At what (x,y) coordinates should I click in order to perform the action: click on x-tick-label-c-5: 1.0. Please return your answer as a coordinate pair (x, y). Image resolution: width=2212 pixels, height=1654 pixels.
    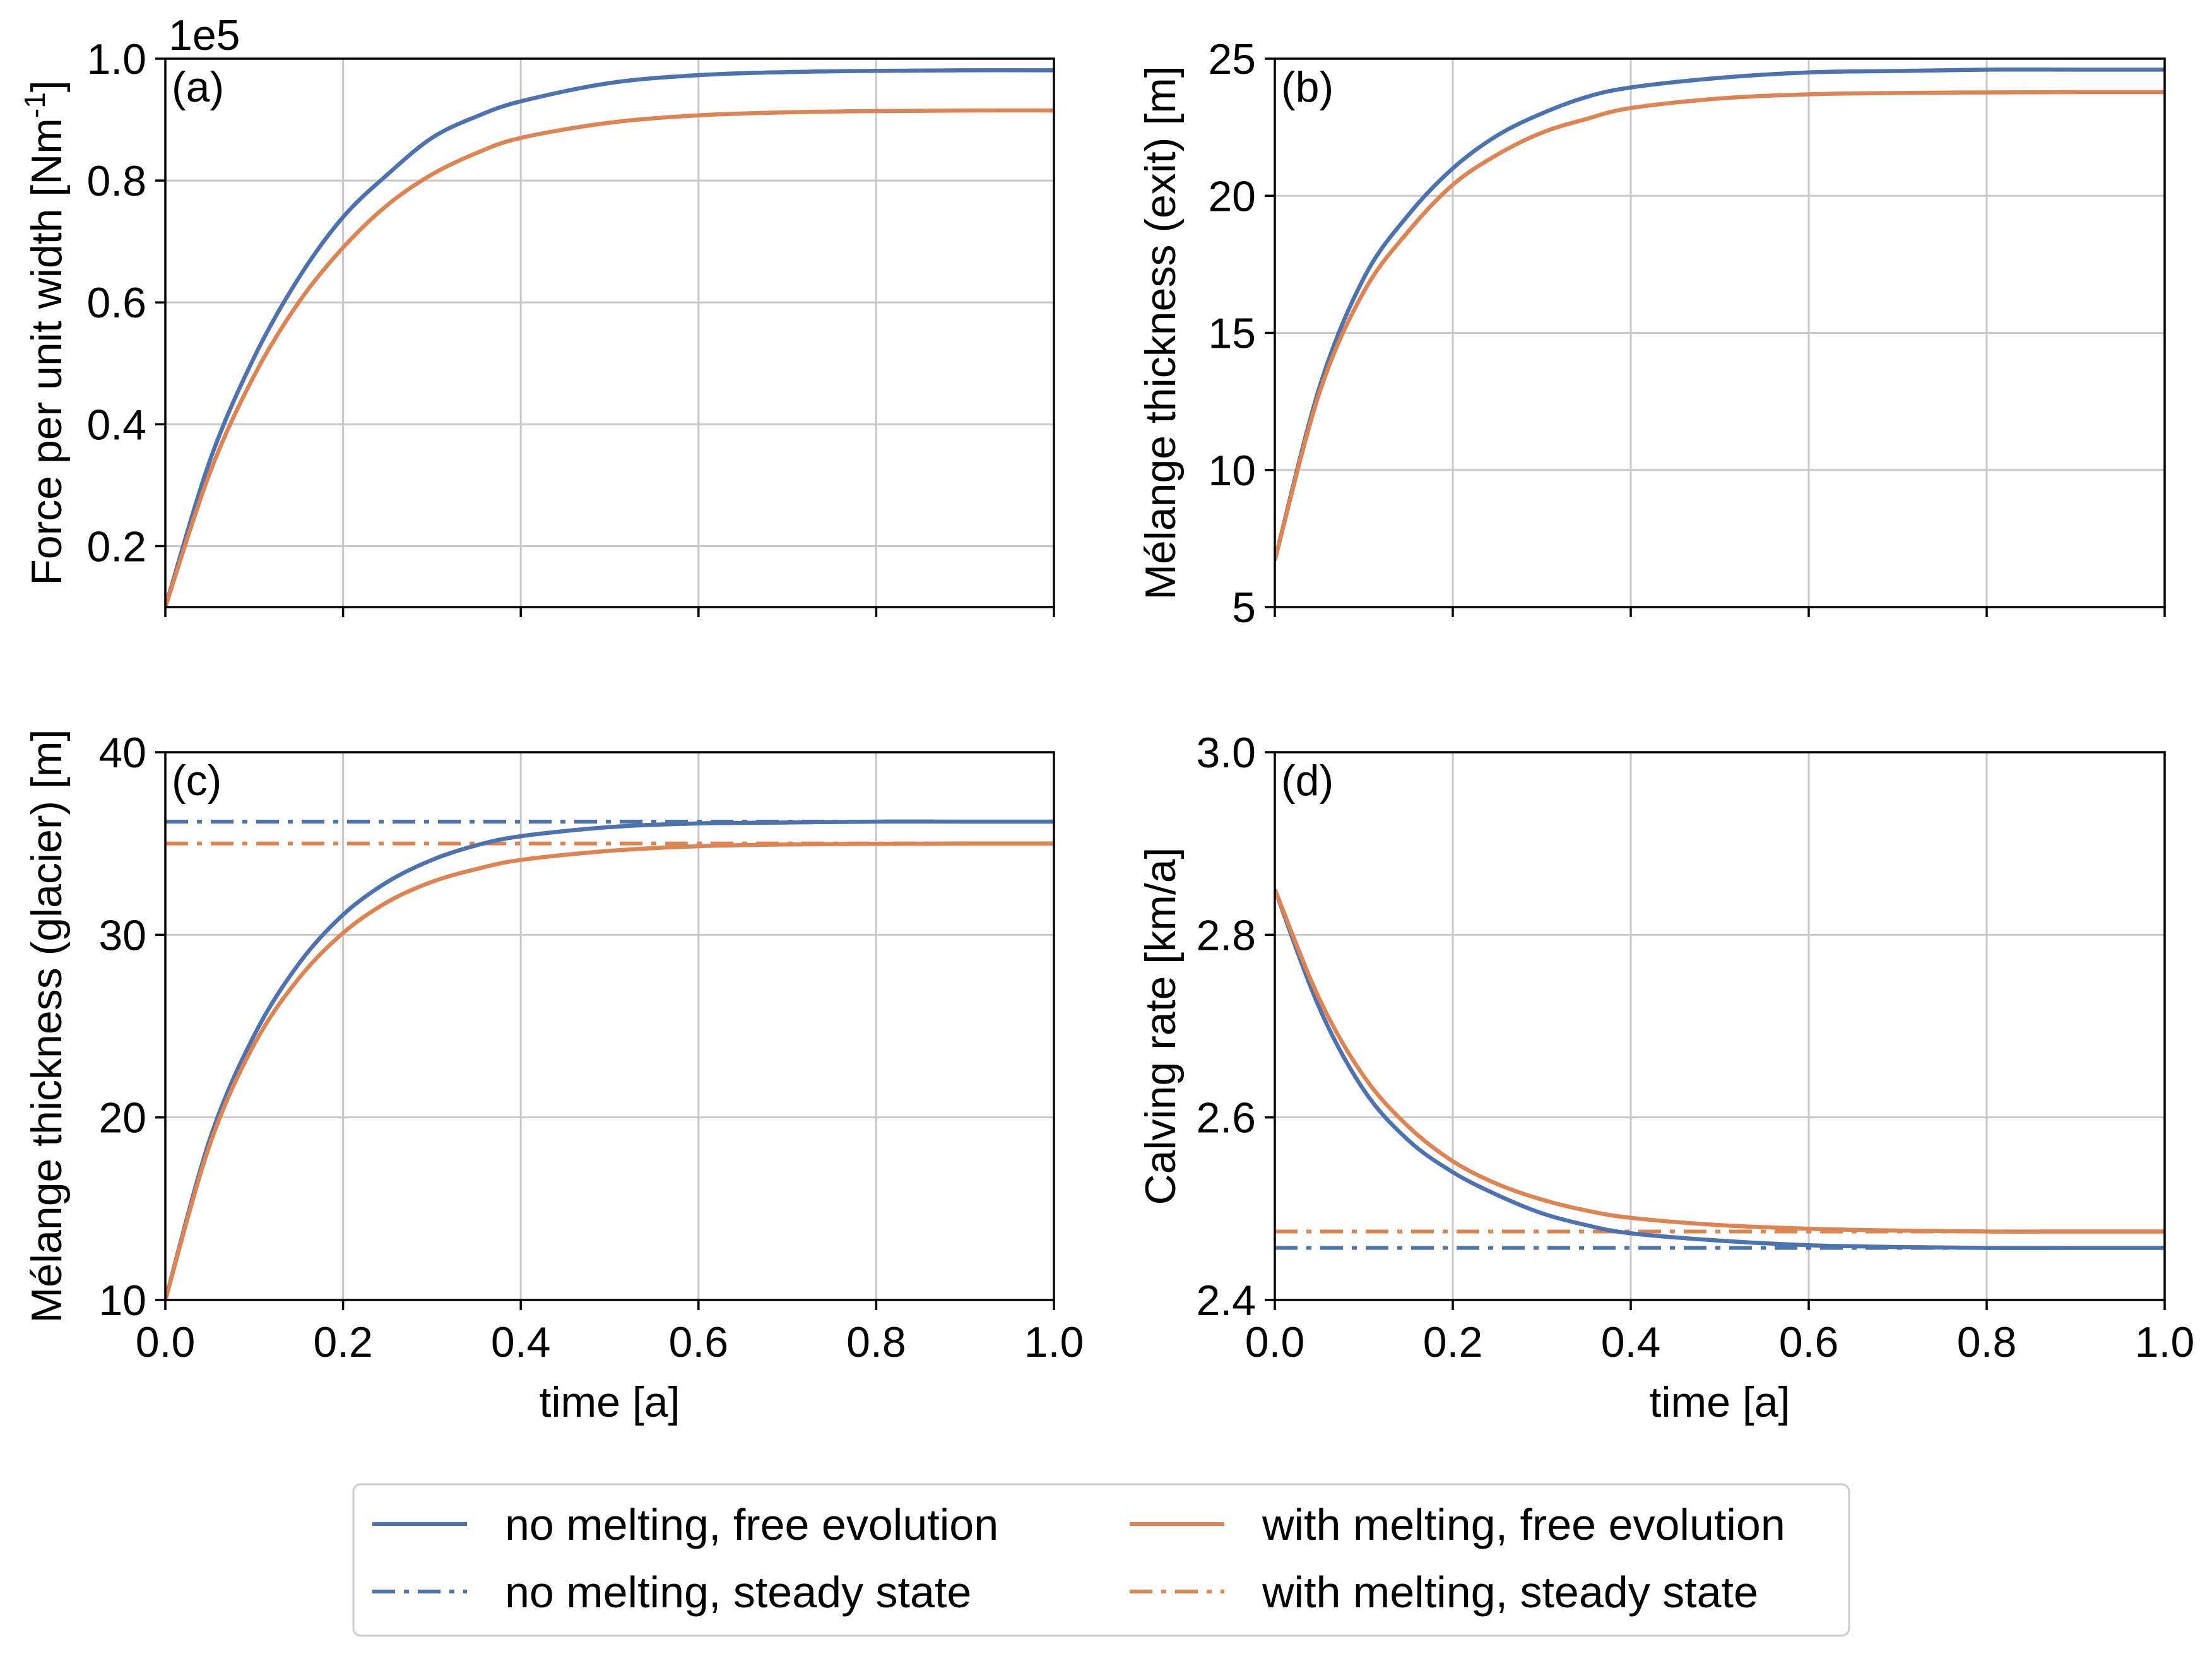
    Looking at the image, I should click on (1054, 1342).